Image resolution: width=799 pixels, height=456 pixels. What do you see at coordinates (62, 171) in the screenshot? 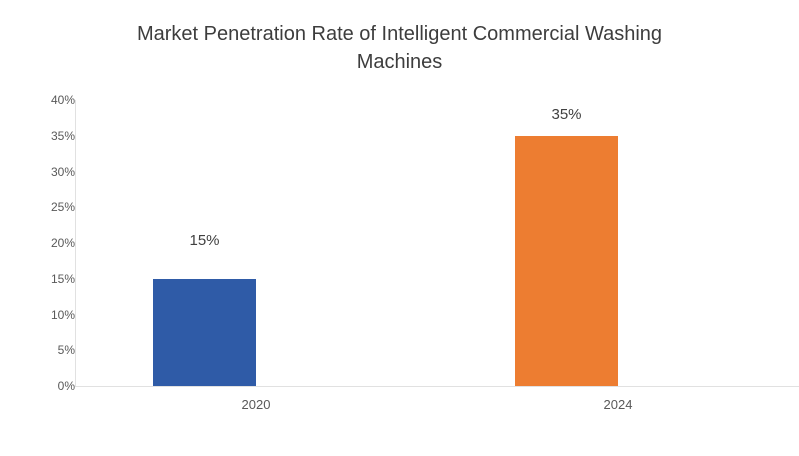
I see `y-tick-label: 30%` at bounding box center [62, 171].